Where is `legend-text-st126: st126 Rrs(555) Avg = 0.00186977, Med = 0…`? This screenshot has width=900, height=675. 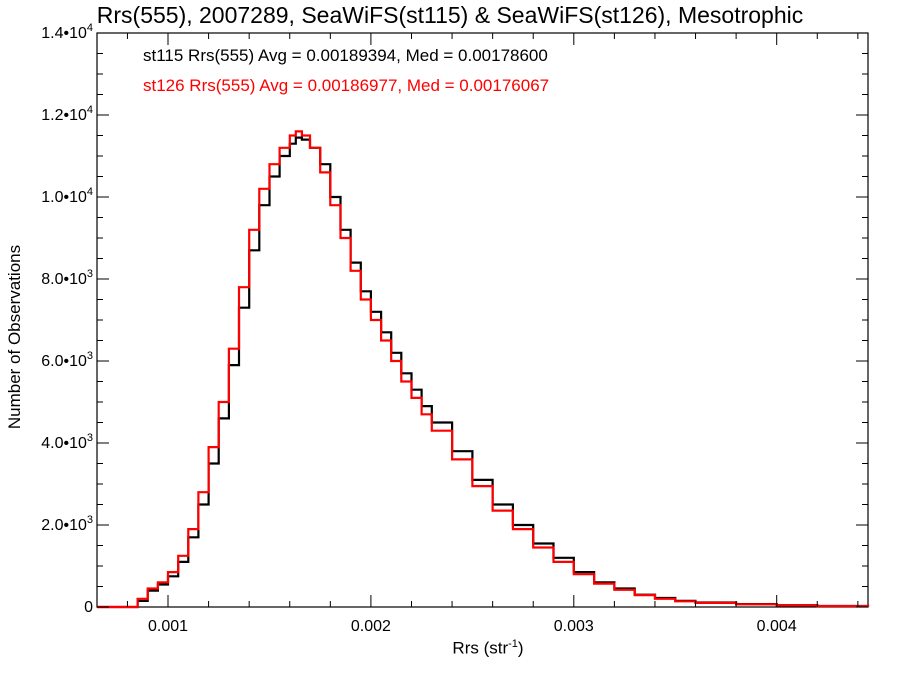 legend-text-st126: st126 Rrs(555) Avg = 0.00186977, Med = 0… is located at coordinates (346, 85).